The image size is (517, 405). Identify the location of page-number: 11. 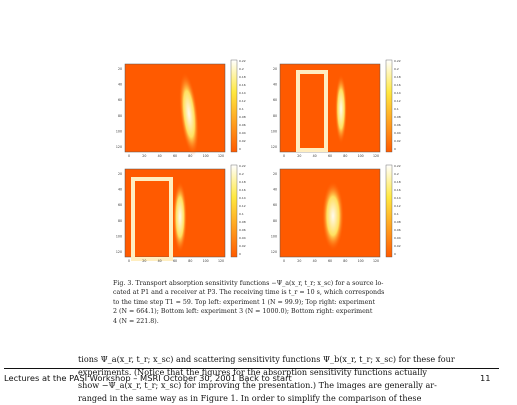
(485, 378).